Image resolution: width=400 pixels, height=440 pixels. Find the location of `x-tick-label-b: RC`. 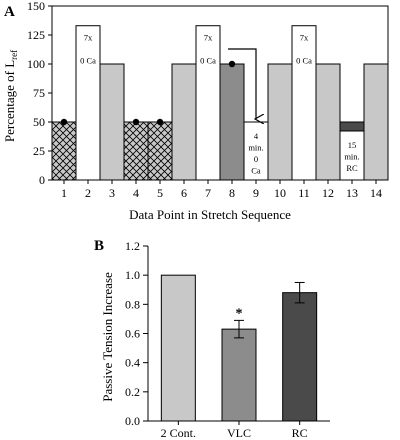

x-tick-label-b: RC is located at coordinates (300, 433).